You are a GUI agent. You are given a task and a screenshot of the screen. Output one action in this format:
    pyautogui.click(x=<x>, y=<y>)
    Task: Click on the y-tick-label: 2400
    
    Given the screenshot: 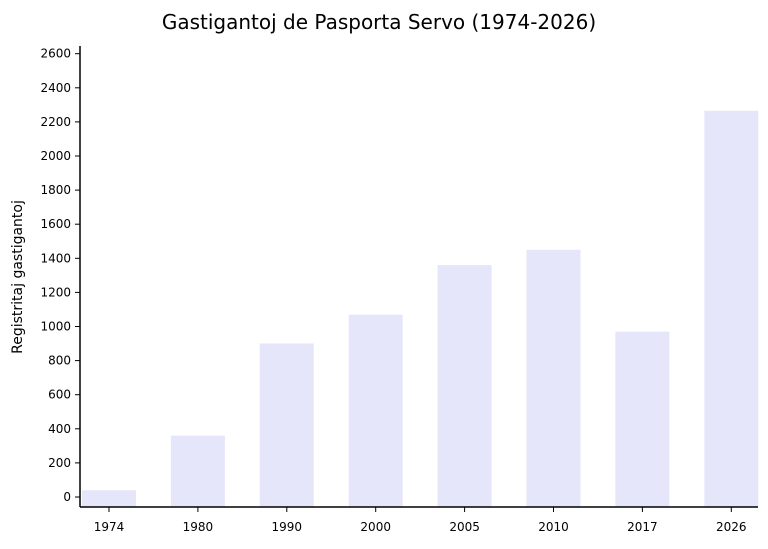 What is the action you would take?
    pyautogui.click(x=55, y=88)
    